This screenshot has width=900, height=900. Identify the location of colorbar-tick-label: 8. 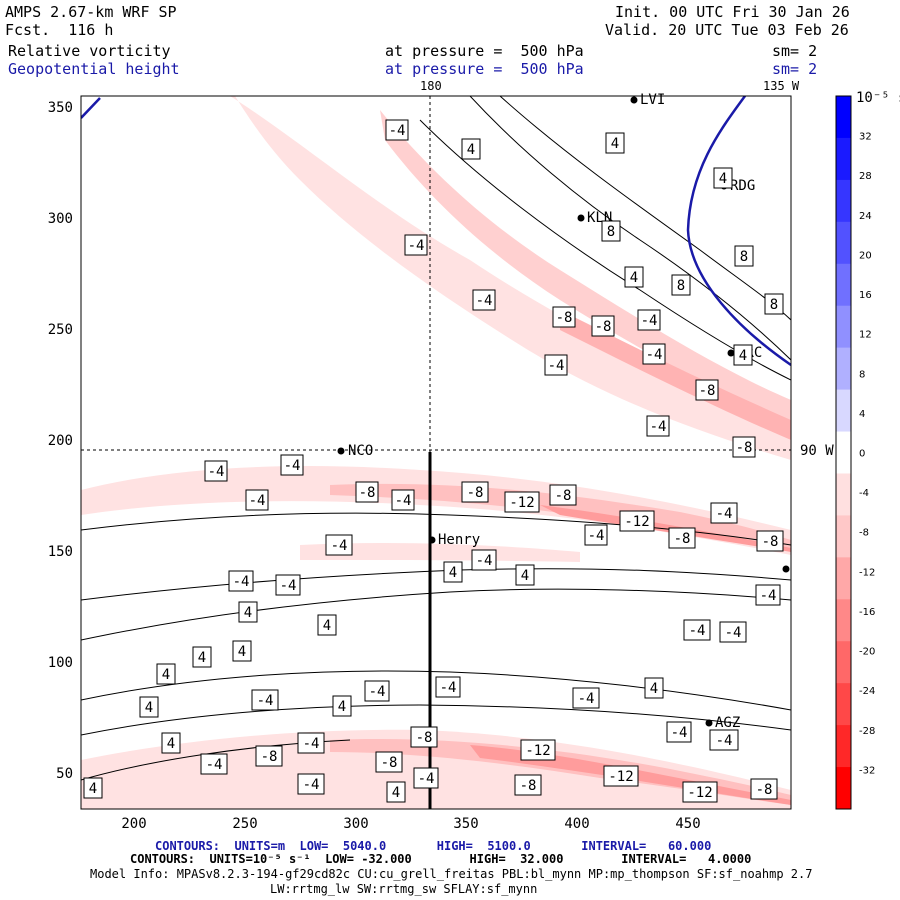
(862, 374).